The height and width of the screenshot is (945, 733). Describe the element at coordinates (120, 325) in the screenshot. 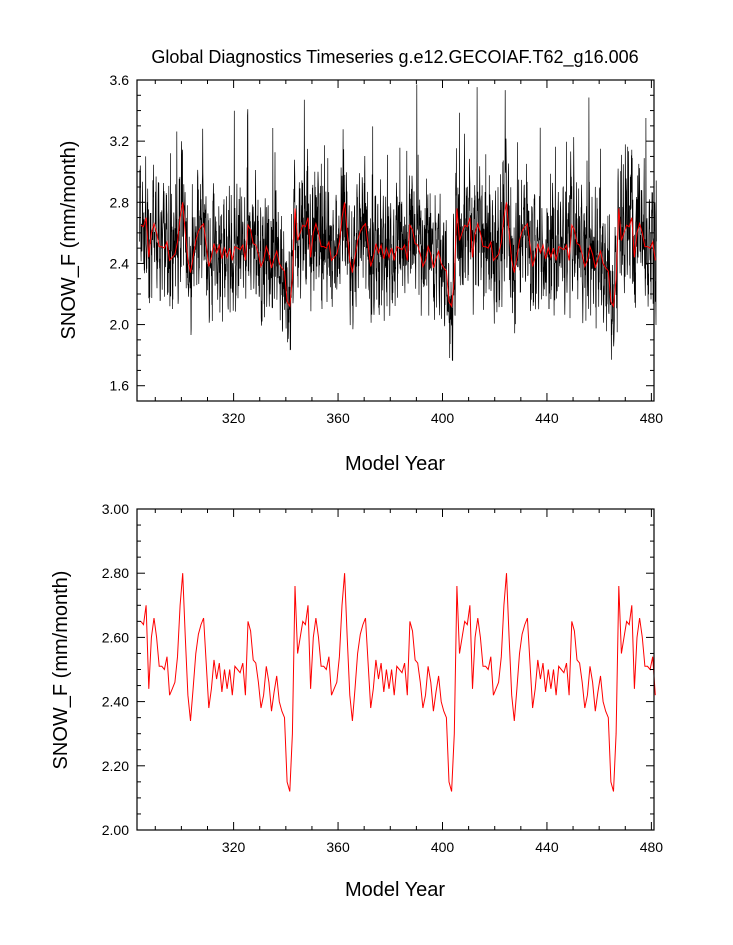

I see `top-ytick-label: 2.0` at that location.